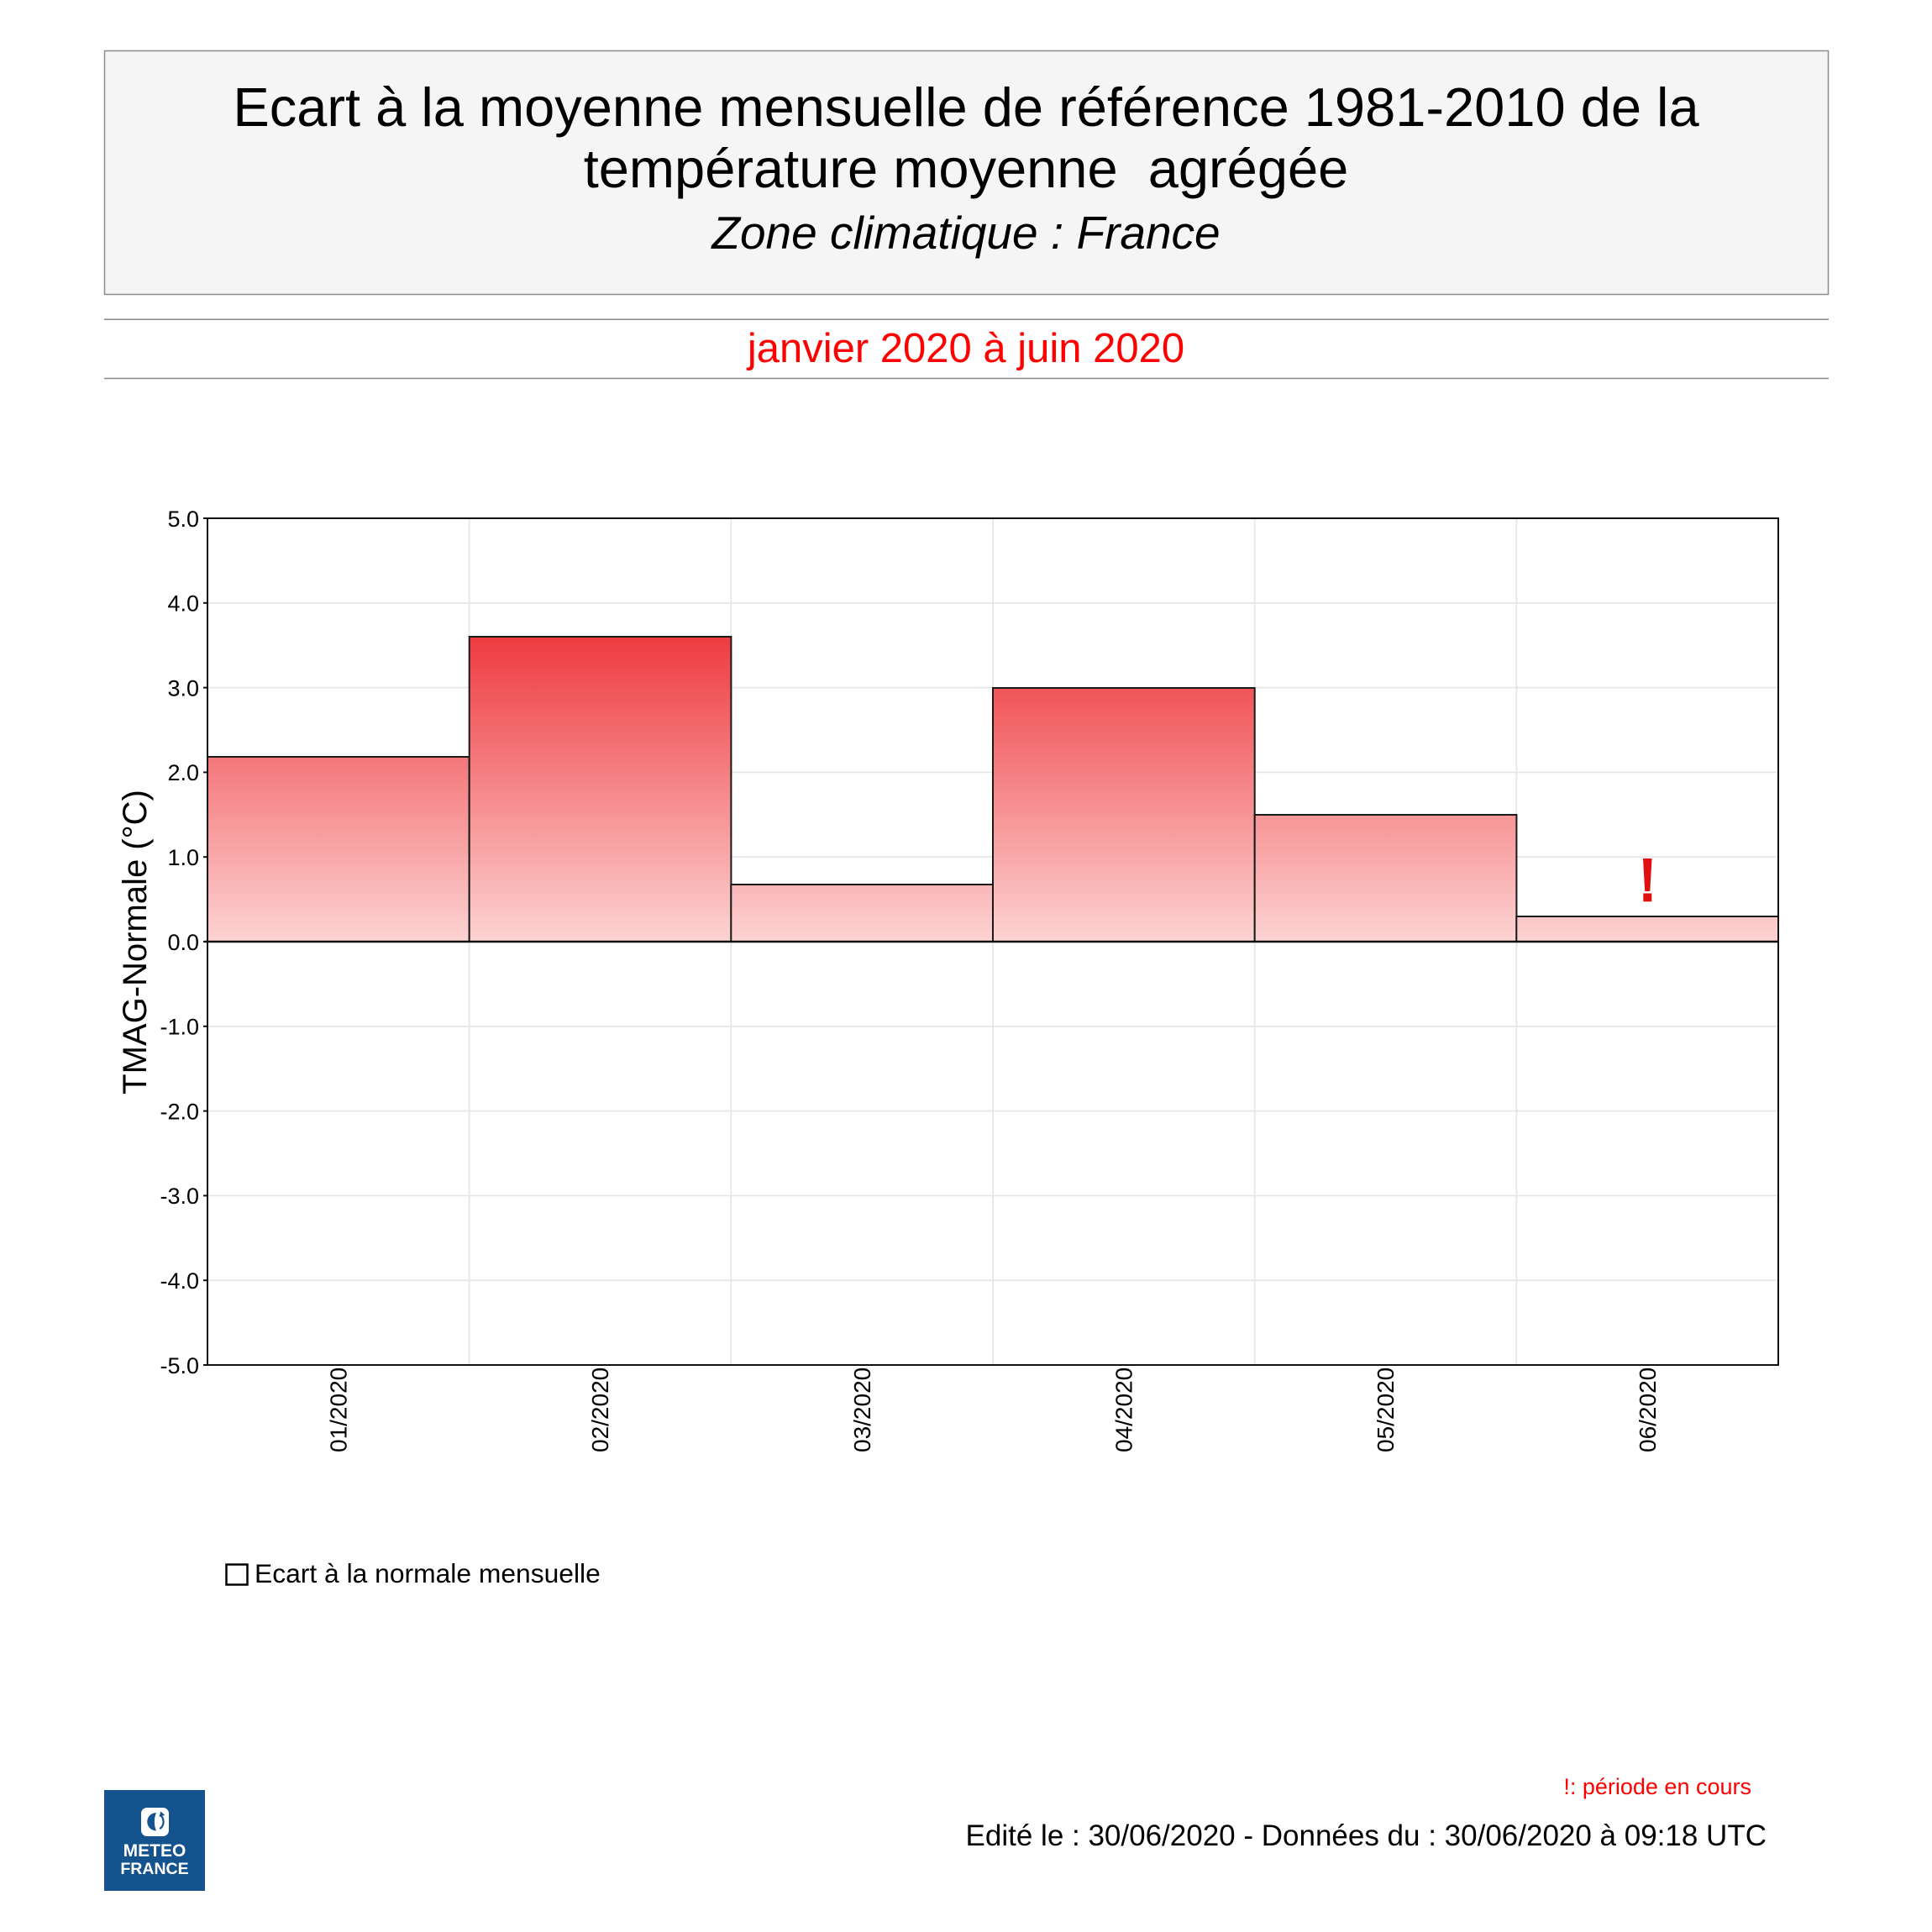 Image resolution: width=1932 pixels, height=1932 pixels. What do you see at coordinates (154, 1851) in the screenshot?
I see `svg-text: METEO` at bounding box center [154, 1851].